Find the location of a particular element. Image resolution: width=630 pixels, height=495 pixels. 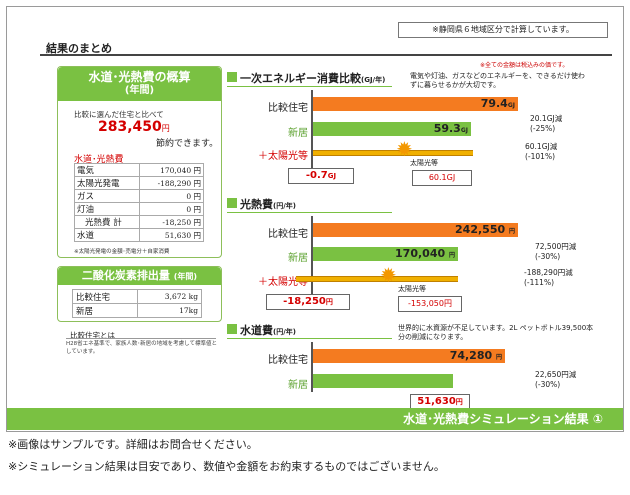

energy-row1-unit: GJ is located at coordinates (511, 105).